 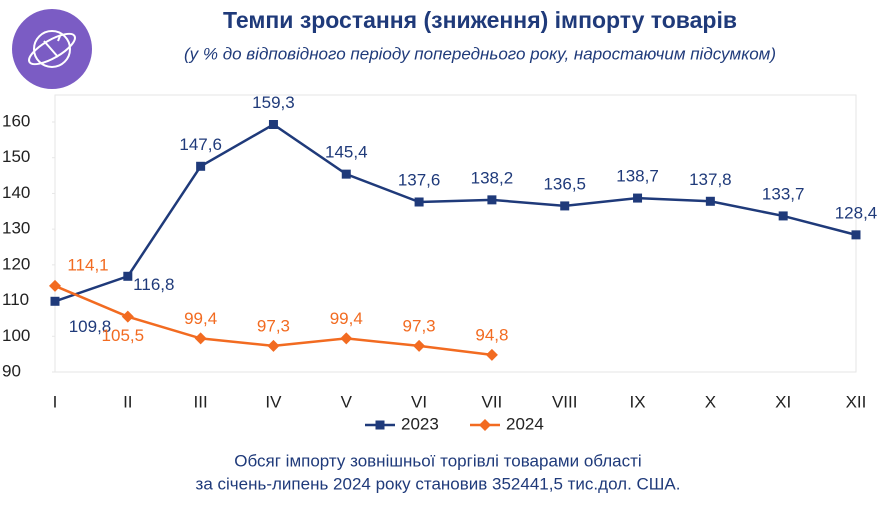 What do you see at coordinates (564, 183) in the screenshot?
I see `data-label: 136,5` at bounding box center [564, 183].